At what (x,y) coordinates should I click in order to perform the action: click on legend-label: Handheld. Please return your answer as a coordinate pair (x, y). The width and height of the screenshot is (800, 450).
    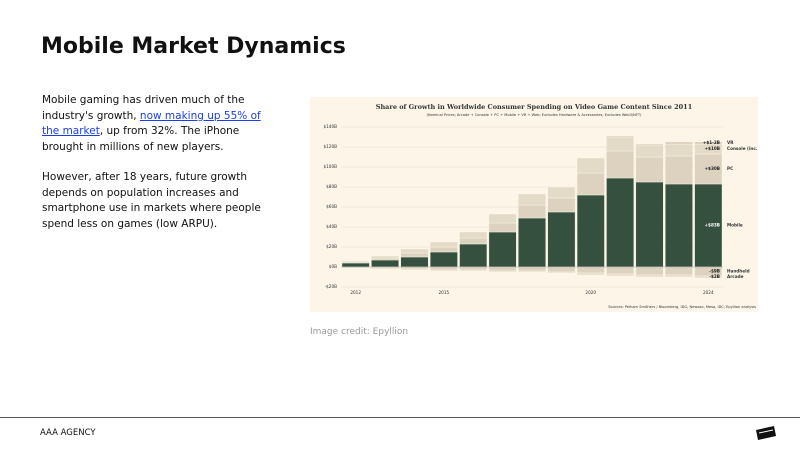
    Looking at the image, I should click on (738, 271).